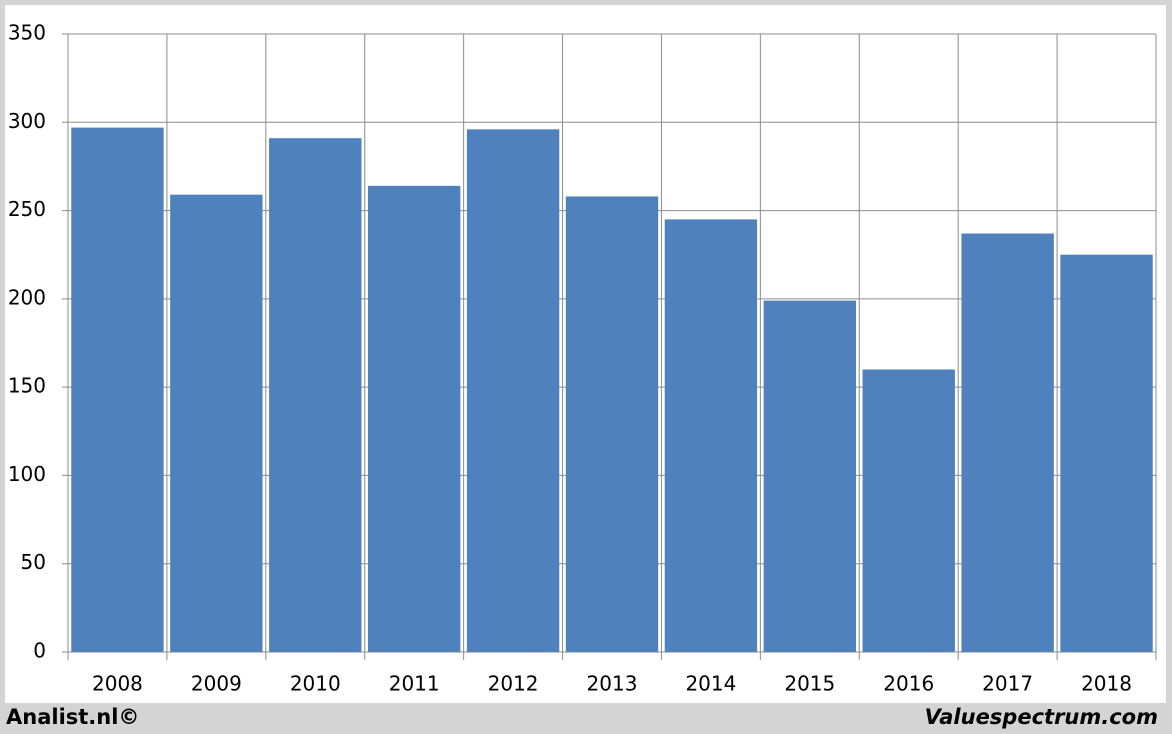  Describe the element at coordinates (612, 684) in the screenshot. I see `x-tick-label: 2013` at that location.